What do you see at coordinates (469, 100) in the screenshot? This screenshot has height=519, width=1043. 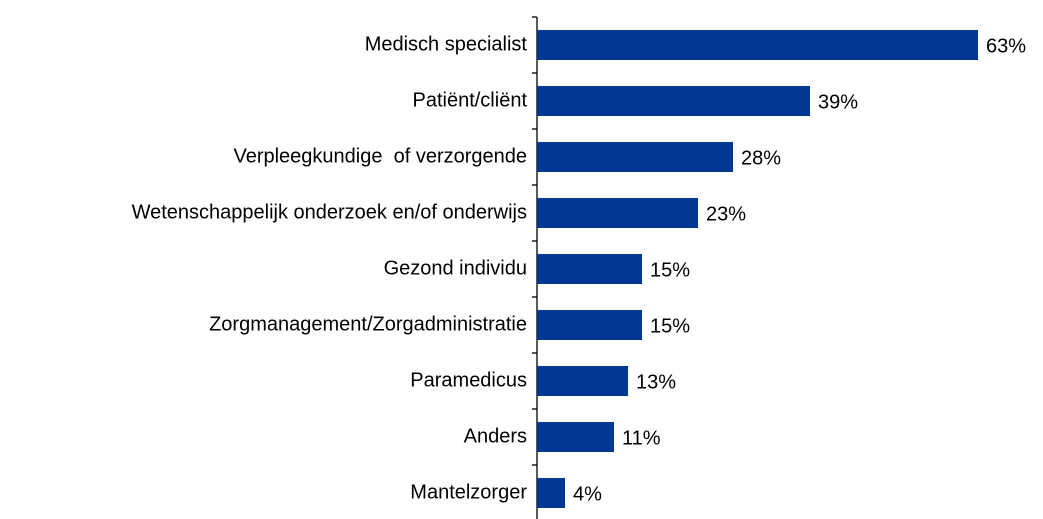 I see `category-label: Patiënt/cliënt` at bounding box center [469, 100].